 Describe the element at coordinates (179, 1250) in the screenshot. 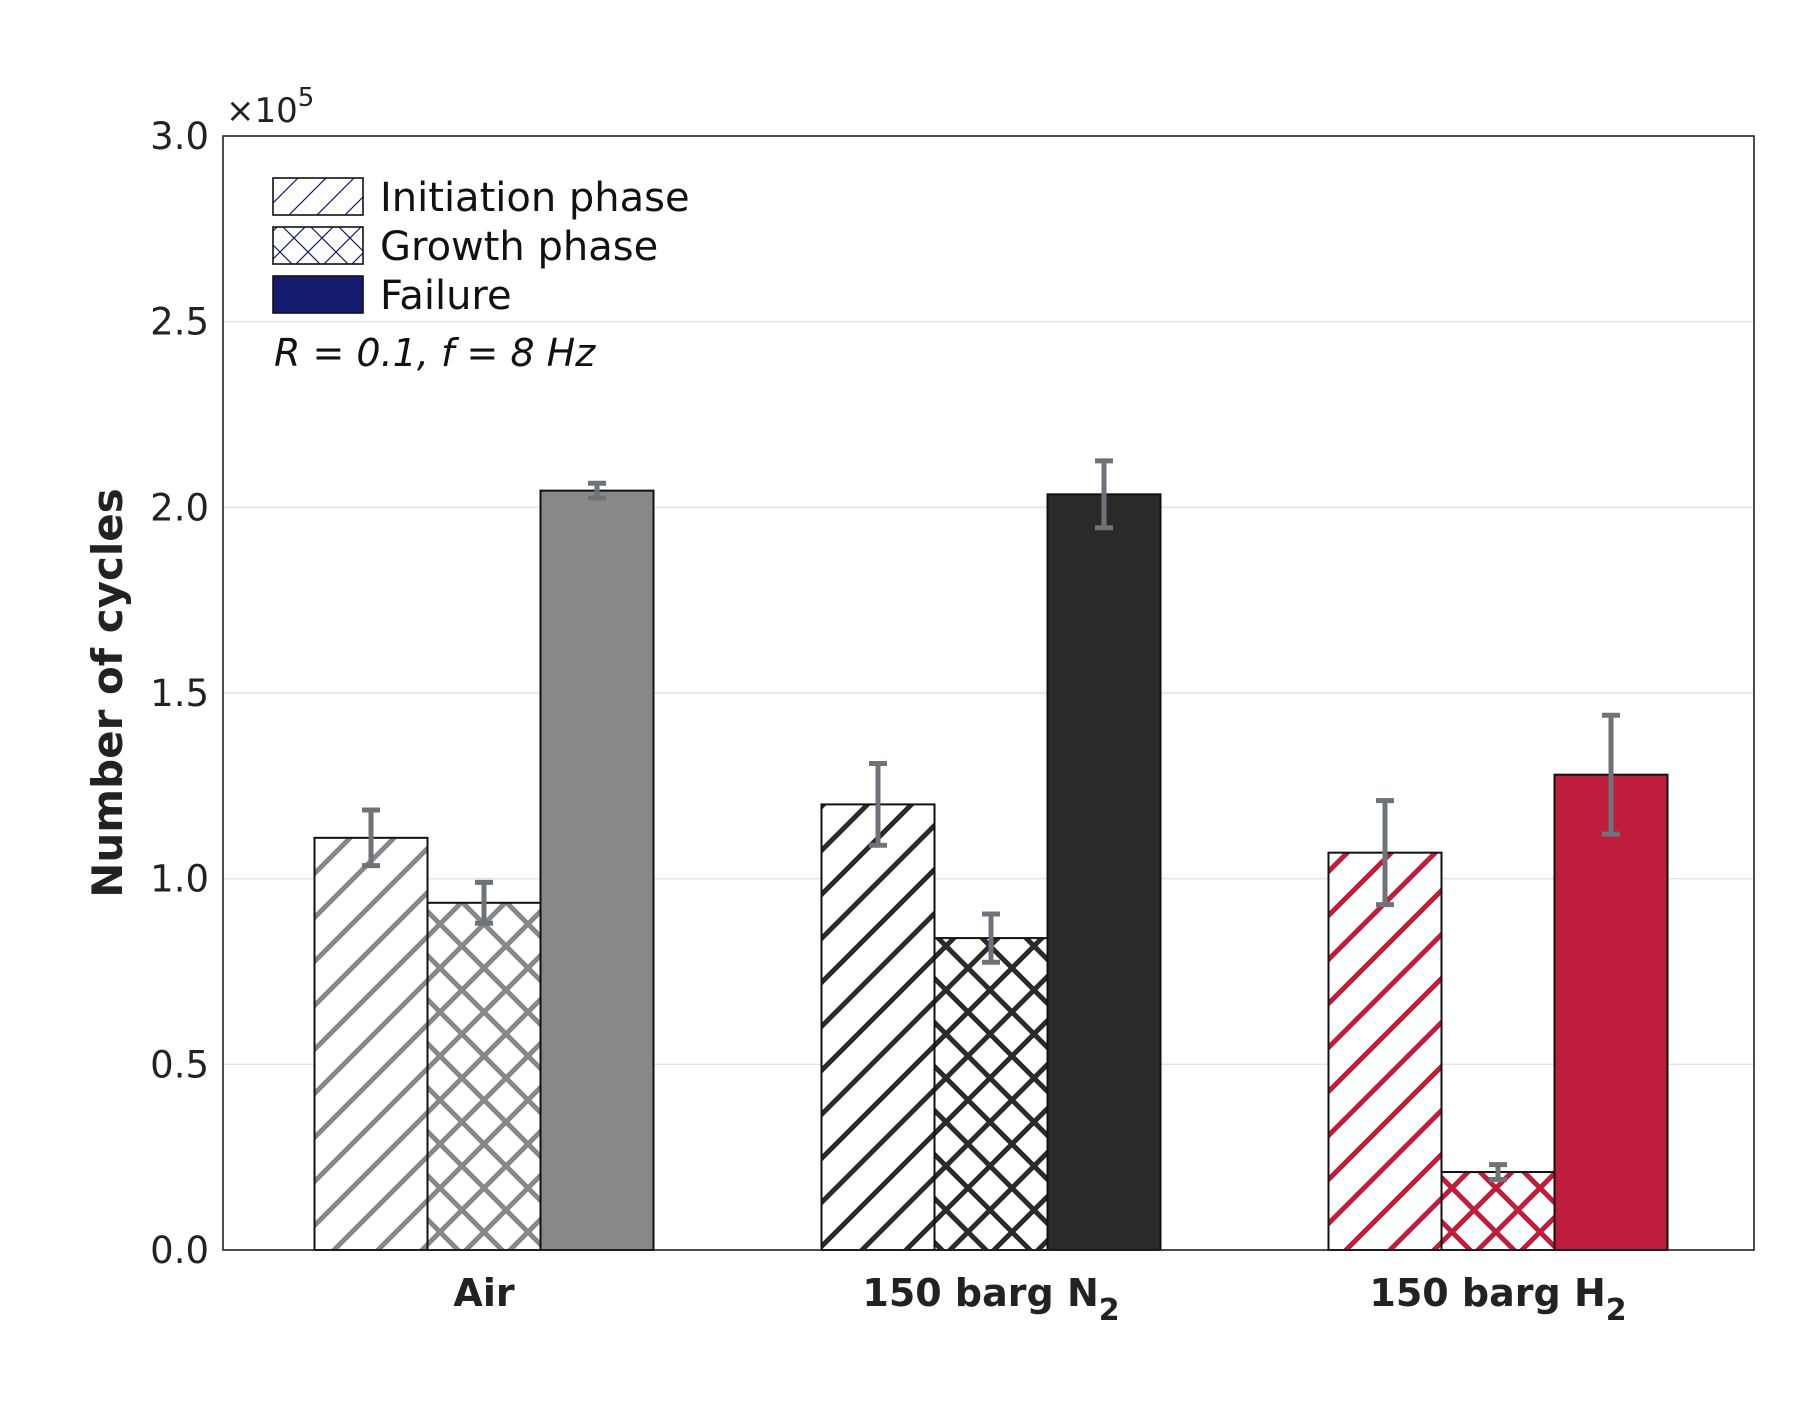

I see `y-tick-label: 0.0` at that location.